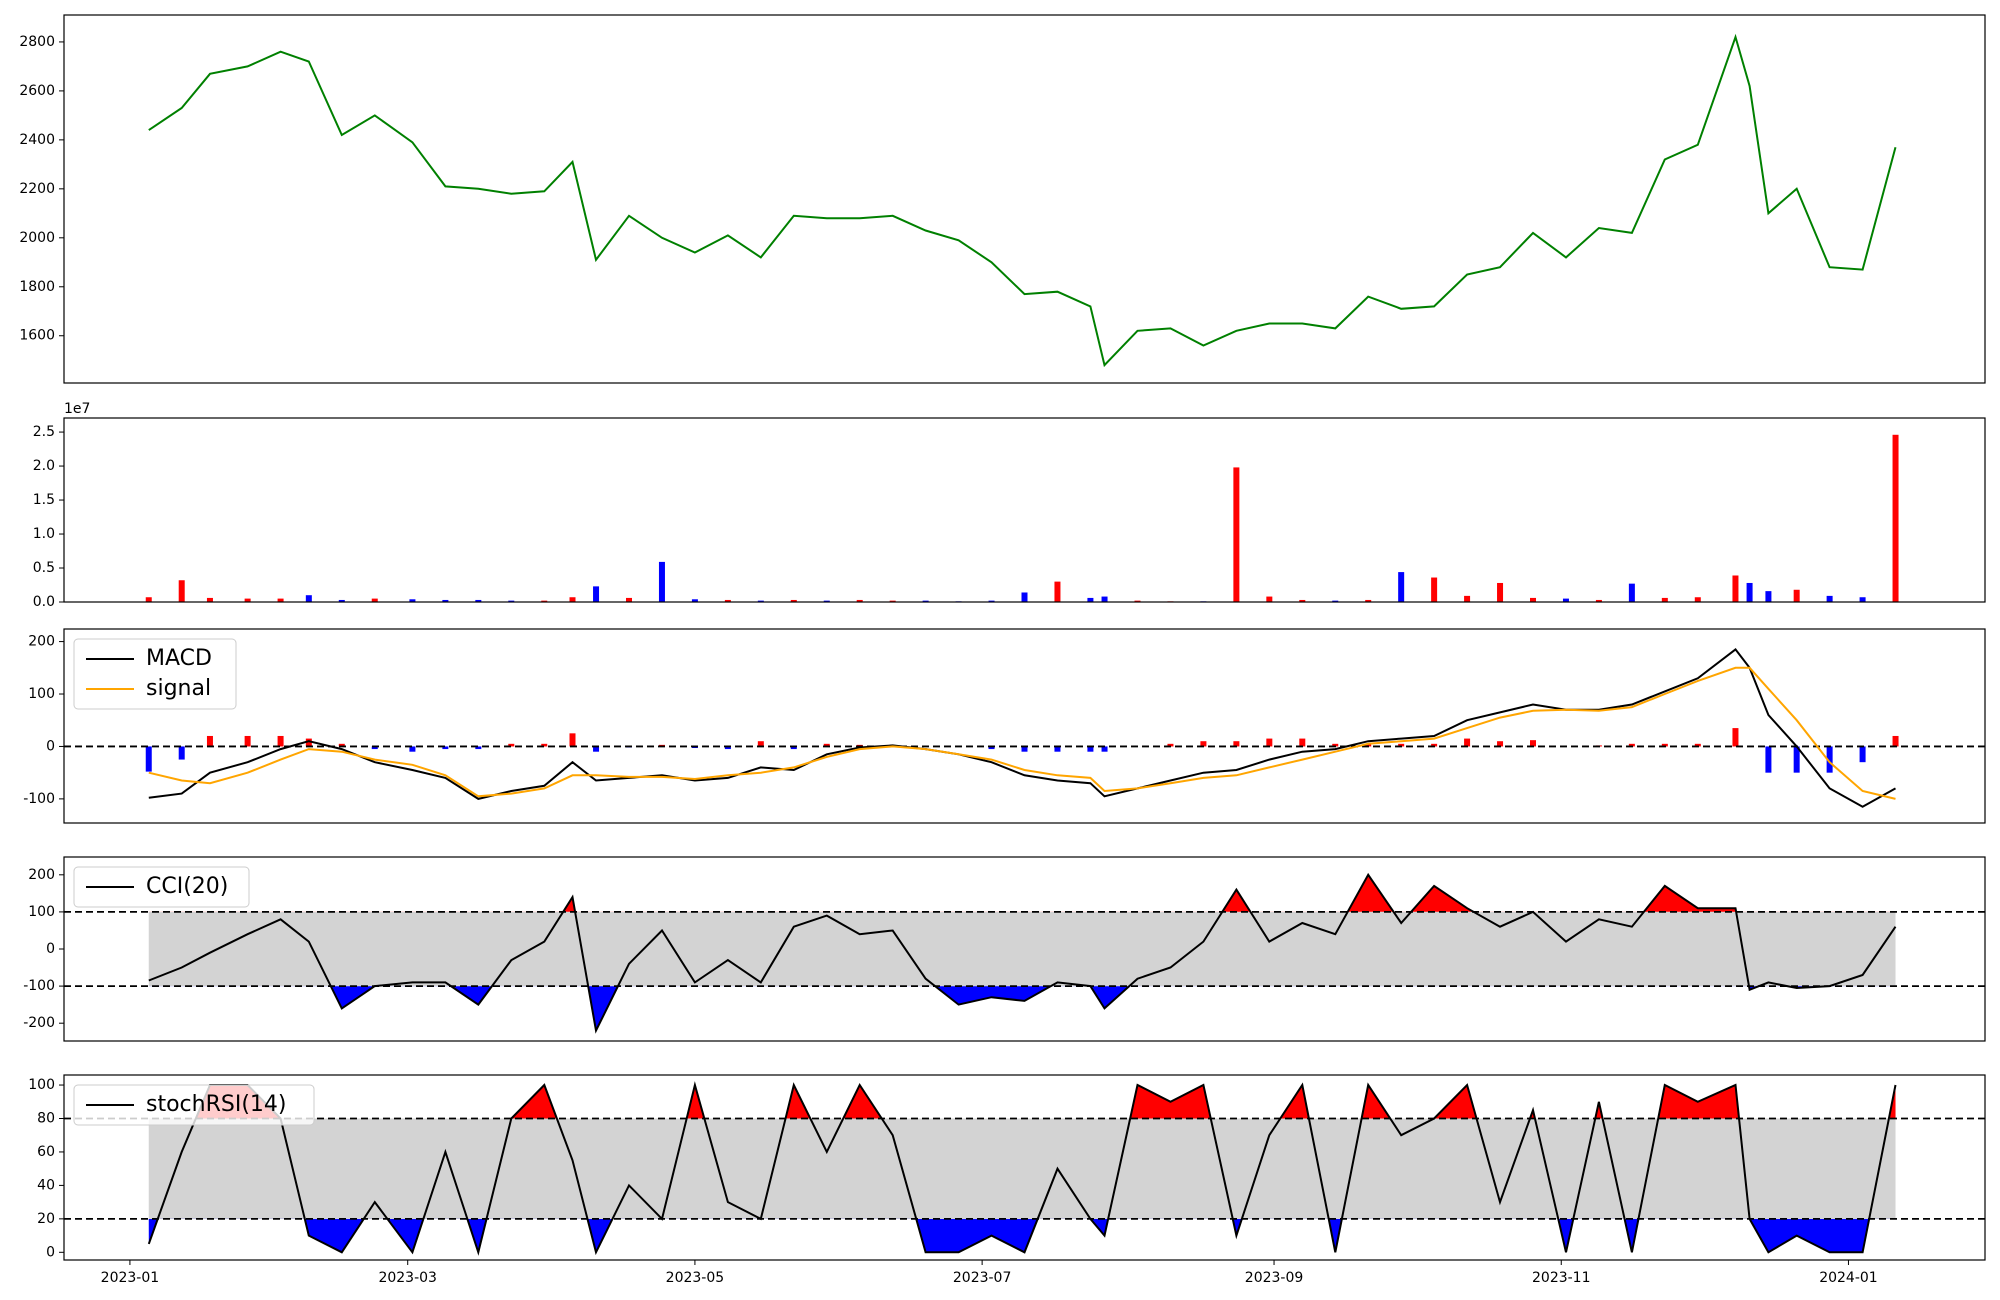 This screenshot has height=1300, width=2000. I want to click on above-fill, so click(1022, 1102).